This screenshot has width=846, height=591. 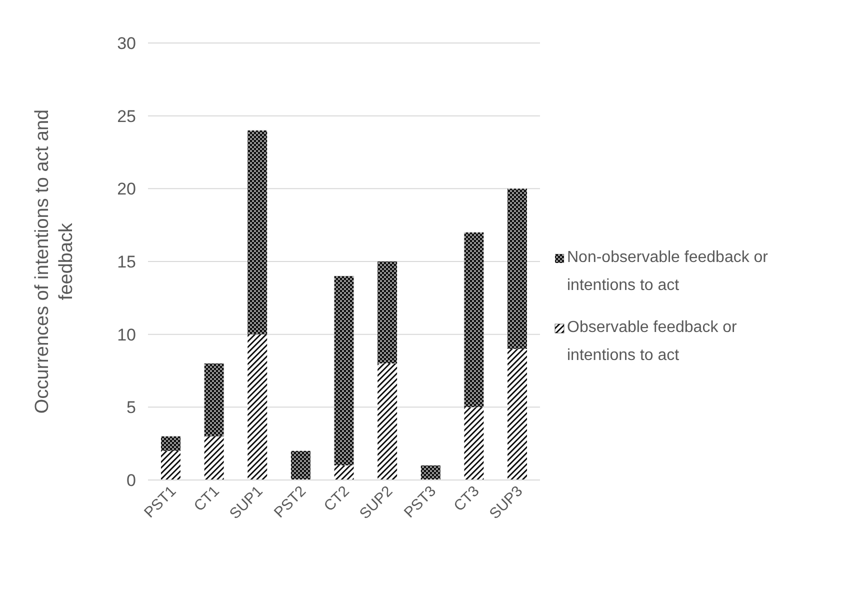 What do you see at coordinates (126, 116) in the screenshot?
I see `y-tick-label: 25` at bounding box center [126, 116].